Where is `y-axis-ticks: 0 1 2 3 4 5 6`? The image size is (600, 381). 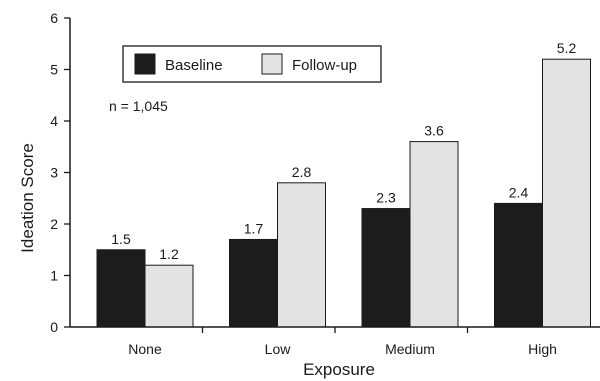
y-axis-ticks: 0 1 2 3 4 5 6 is located at coordinates (60, 172).